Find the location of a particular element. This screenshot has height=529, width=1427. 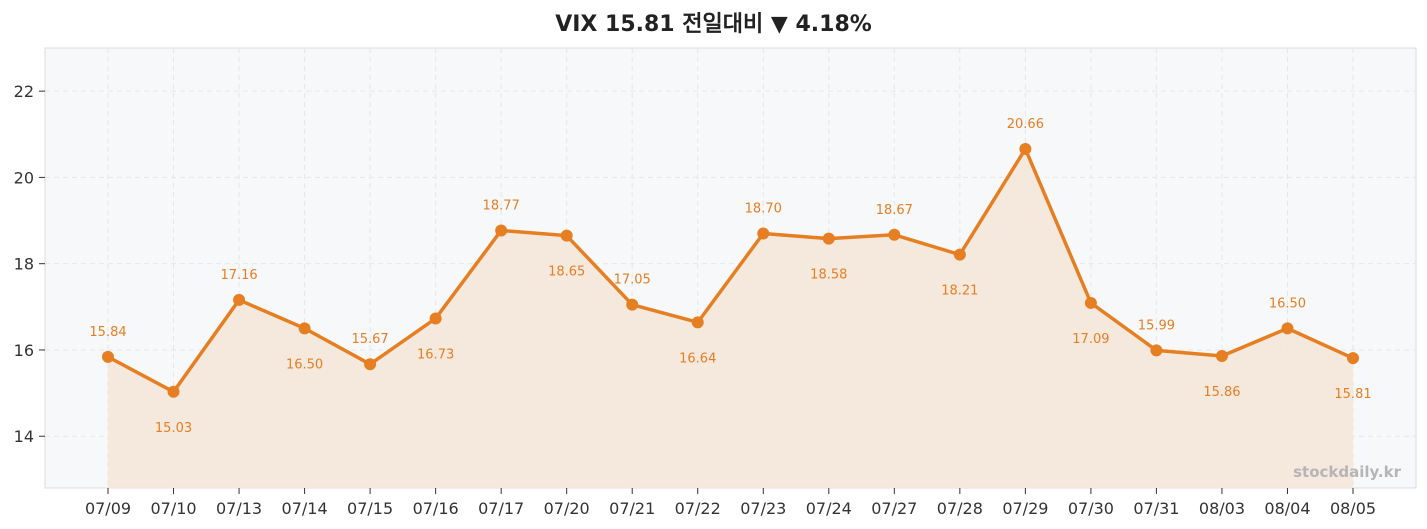

data-label: 20.66 is located at coordinates (1025, 124).